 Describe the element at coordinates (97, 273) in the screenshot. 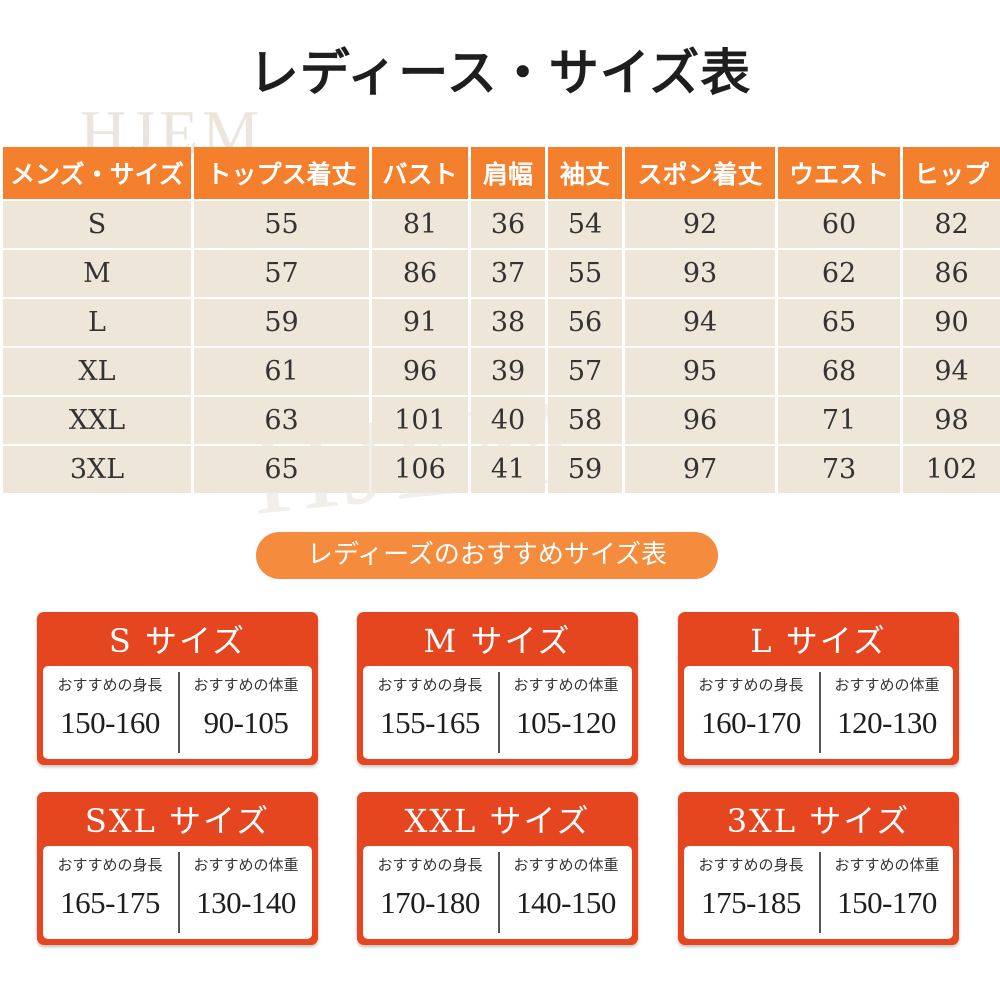

I see `table-cell: M` at that location.